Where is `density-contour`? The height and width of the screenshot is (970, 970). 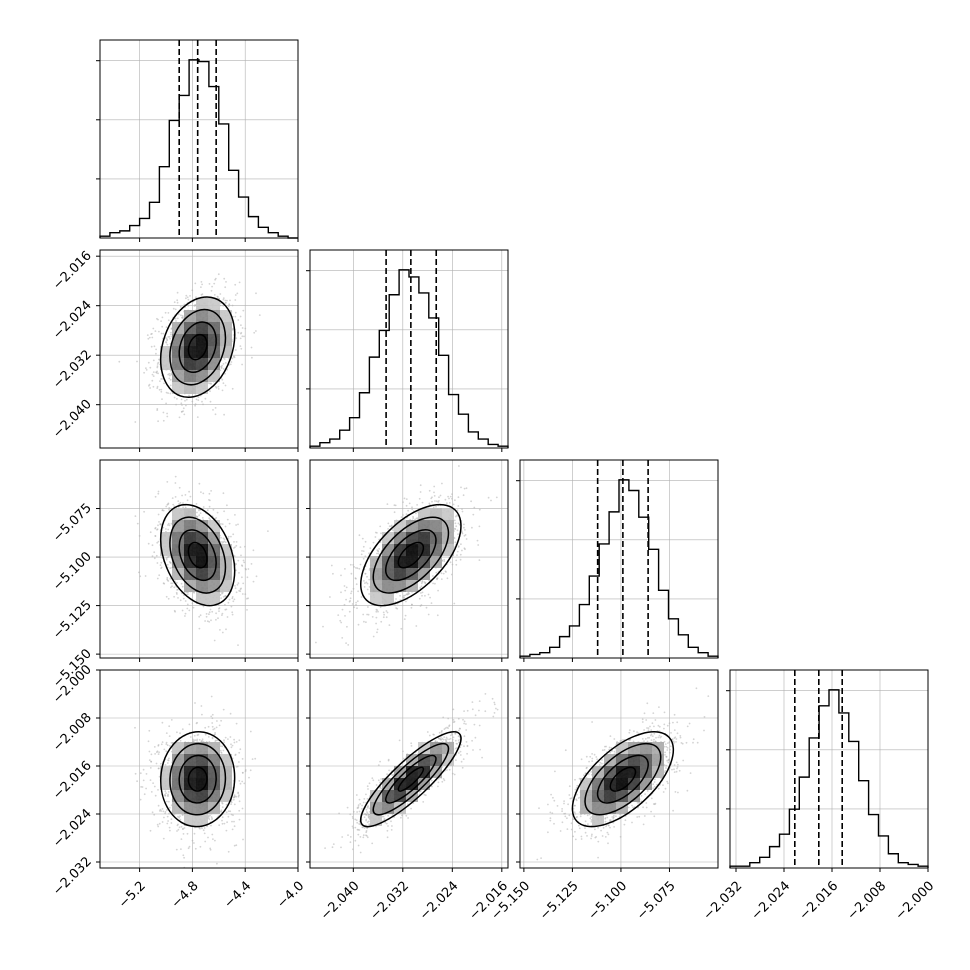 density-contour is located at coordinates (410, 555).